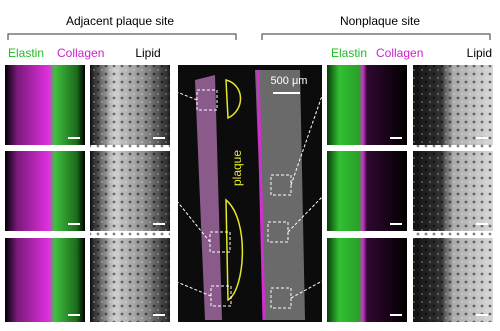 The image size is (500, 331). What do you see at coordinates (261, 195) in the screenshot?
I see `tissue-edge` at bounding box center [261, 195].